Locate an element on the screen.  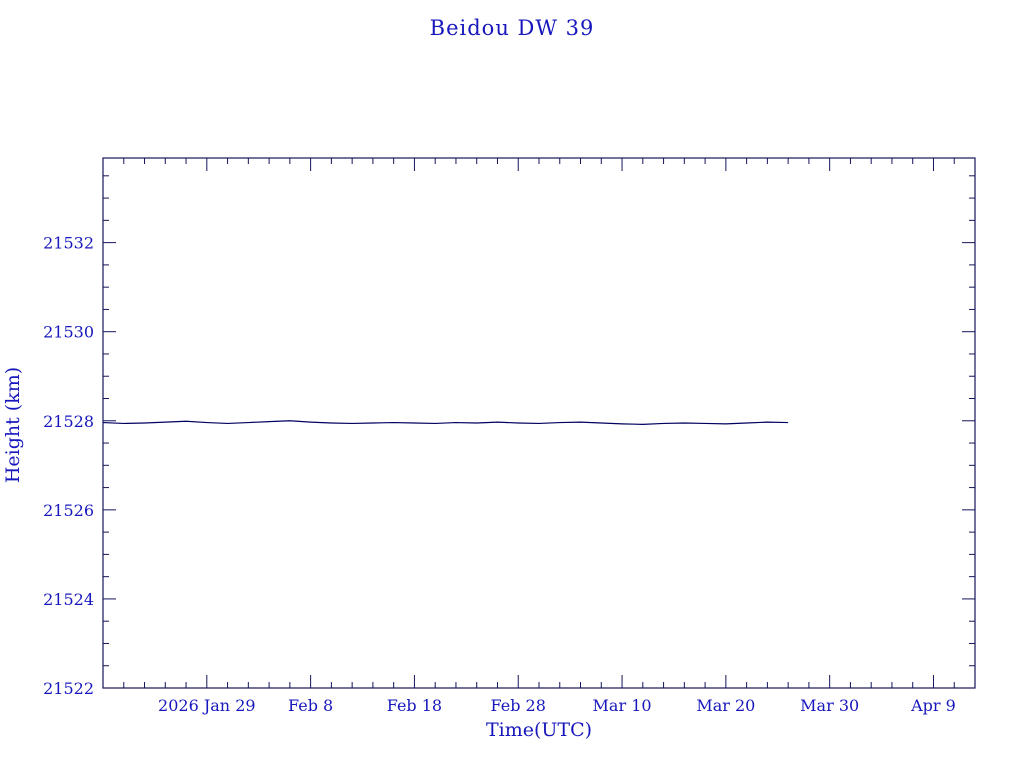
x-axis-label: Time(UTC) is located at coordinates (539, 730).